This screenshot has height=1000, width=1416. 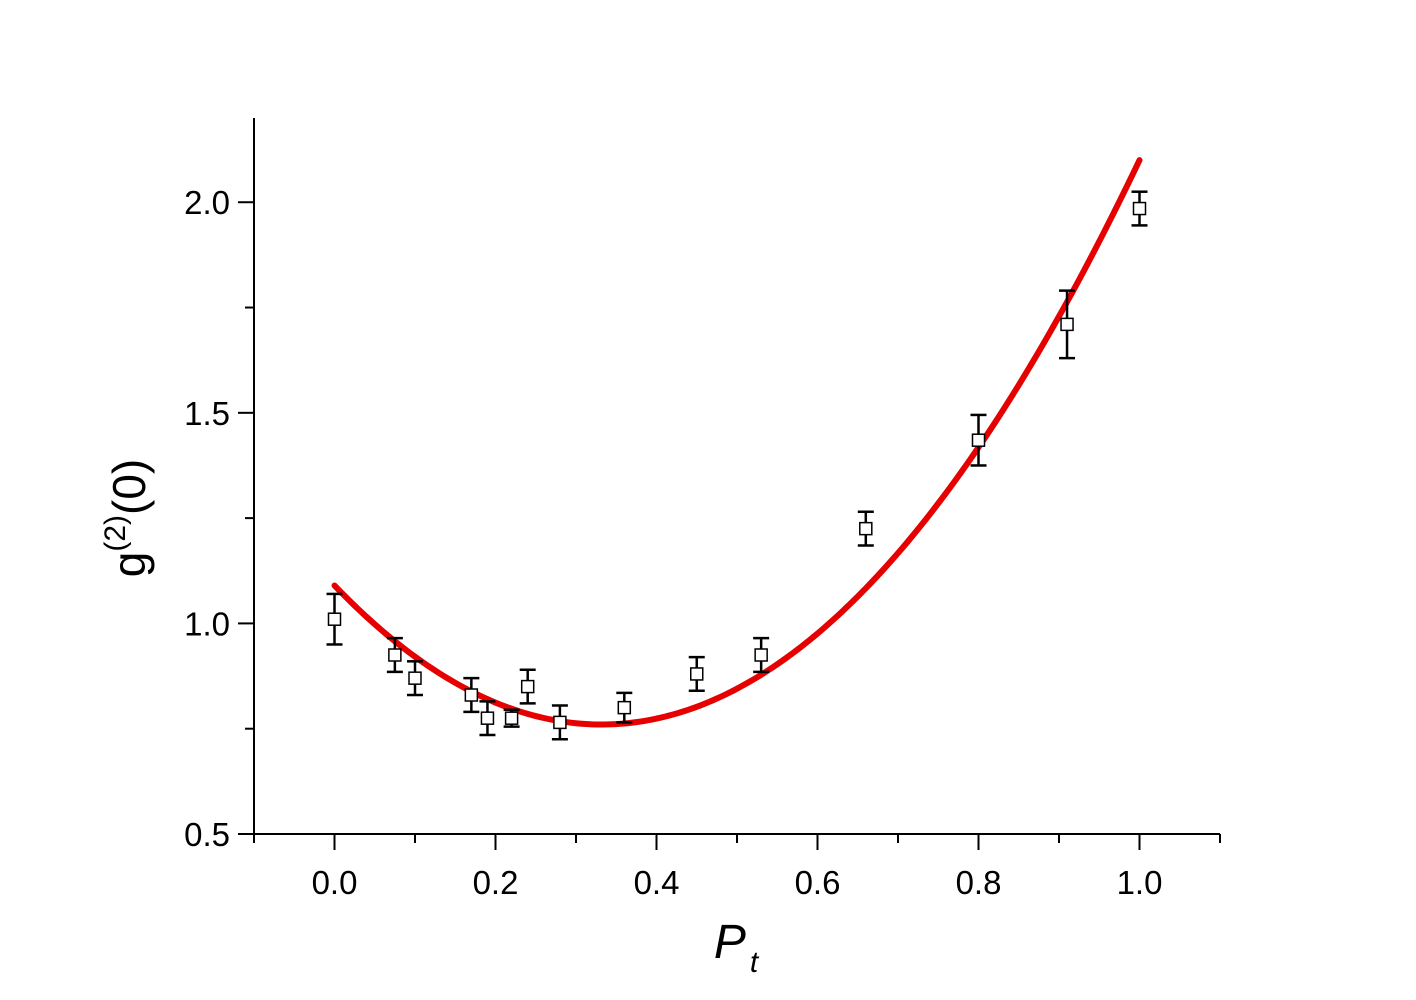 I want to click on x-tick-label: 0.4, so click(x=657, y=882).